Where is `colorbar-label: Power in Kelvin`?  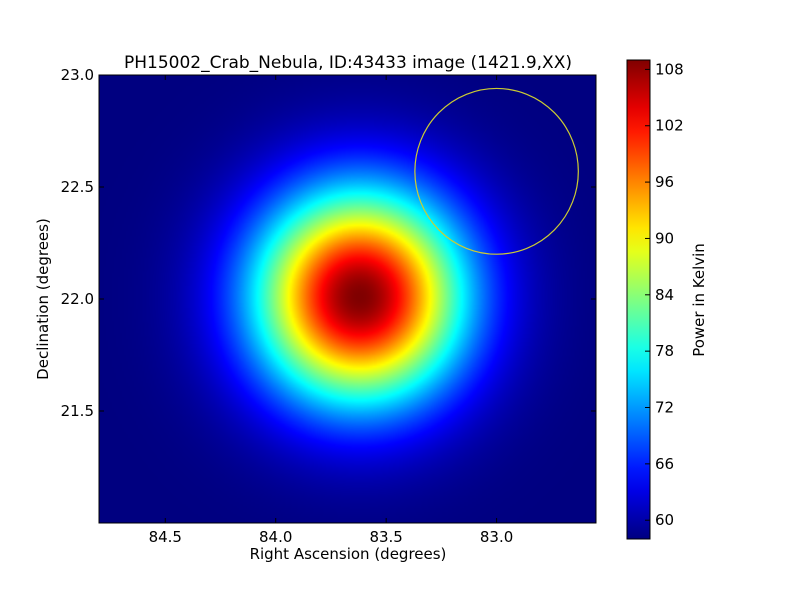
colorbar-label: Power in Kelvin is located at coordinates (699, 300).